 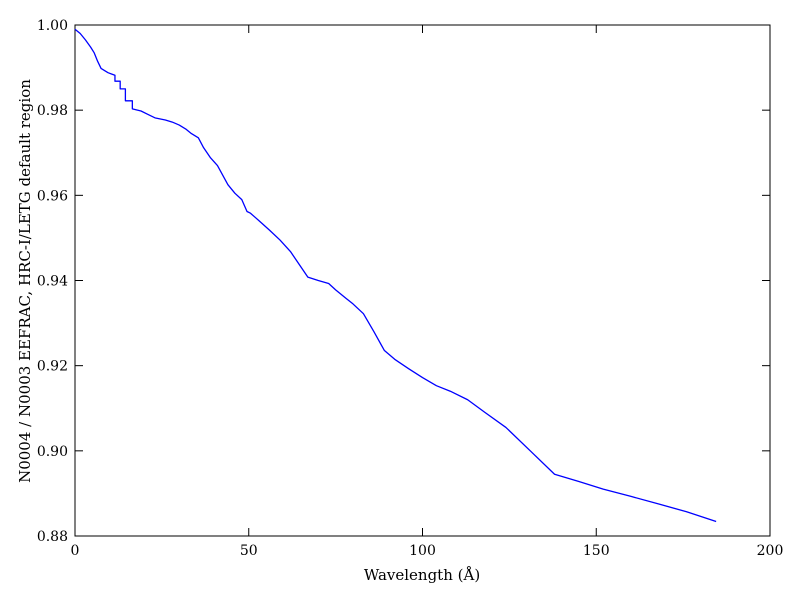 I want to click on y-tick-label: 0.90, so click(x=52, y=452).